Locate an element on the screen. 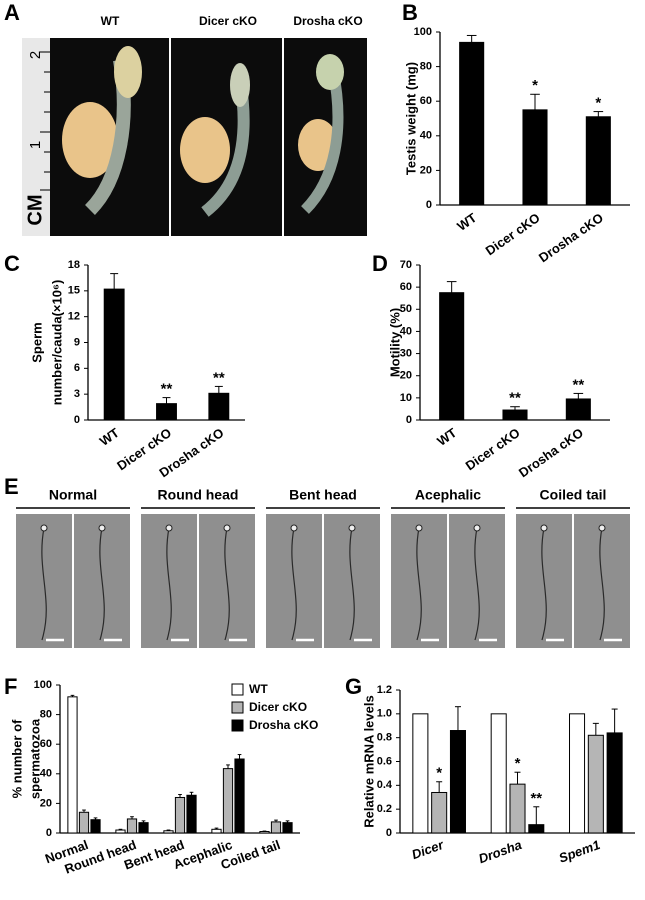 The width and height of the screenshot is (645, 900). photo-label: Dicer cKO is located at coordinates (228, 21).